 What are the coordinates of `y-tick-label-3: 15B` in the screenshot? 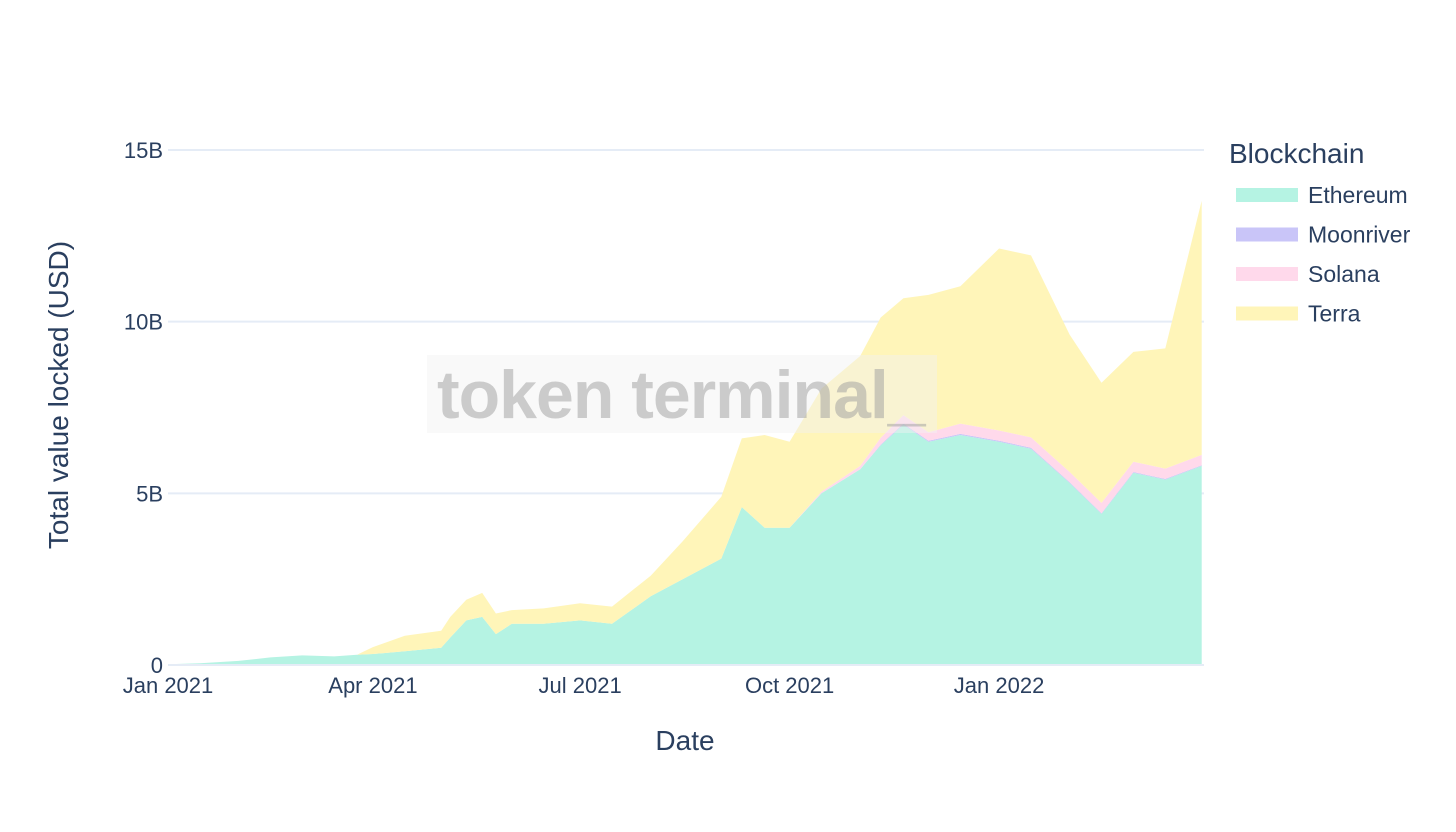 It's located at (143, 150).